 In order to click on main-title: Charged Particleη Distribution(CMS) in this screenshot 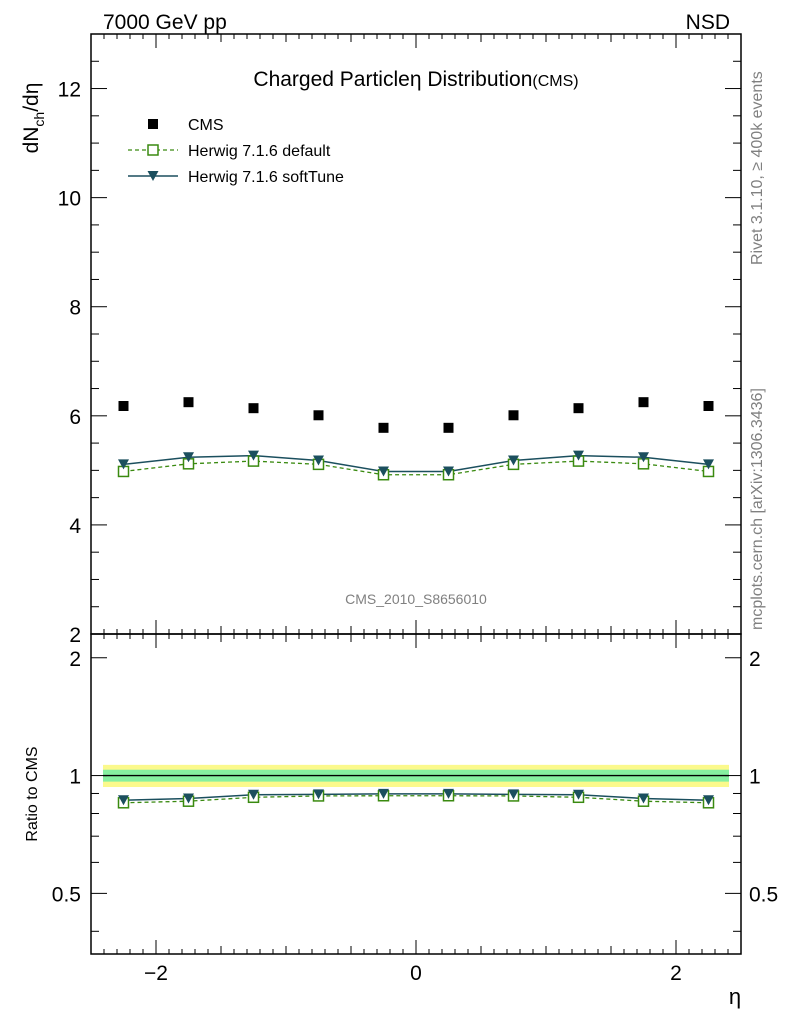, I will do `click(415, 79)`.